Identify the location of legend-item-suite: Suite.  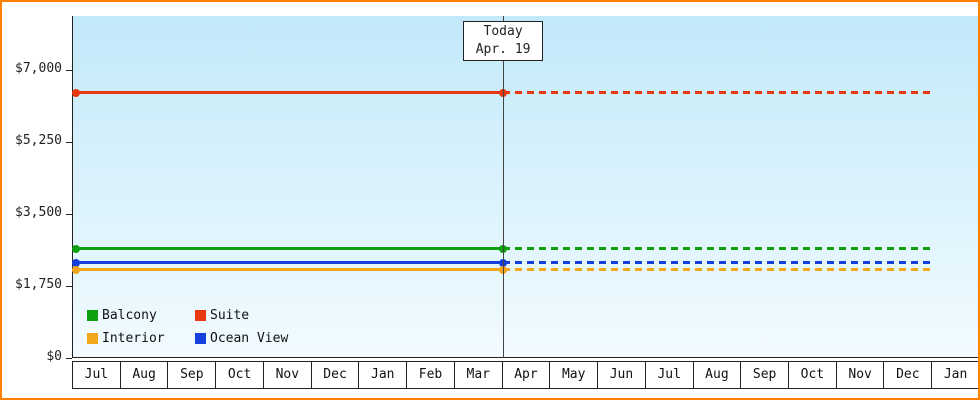
(241, 315).